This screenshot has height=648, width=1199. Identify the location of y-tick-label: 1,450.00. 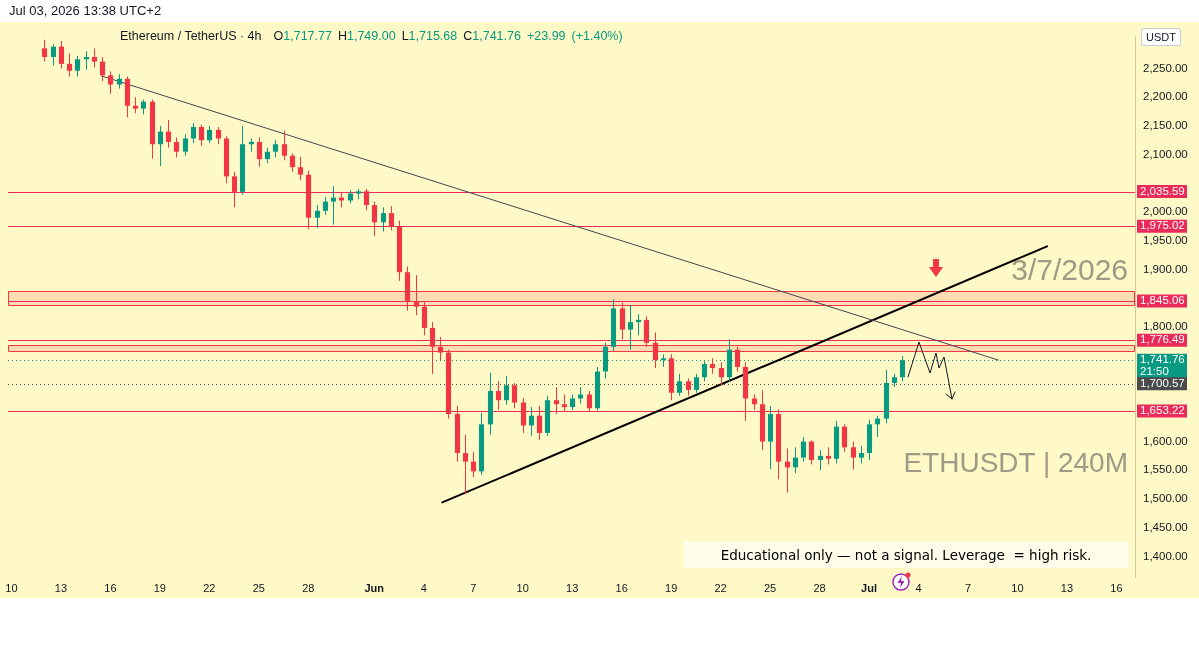
(1165, 526).